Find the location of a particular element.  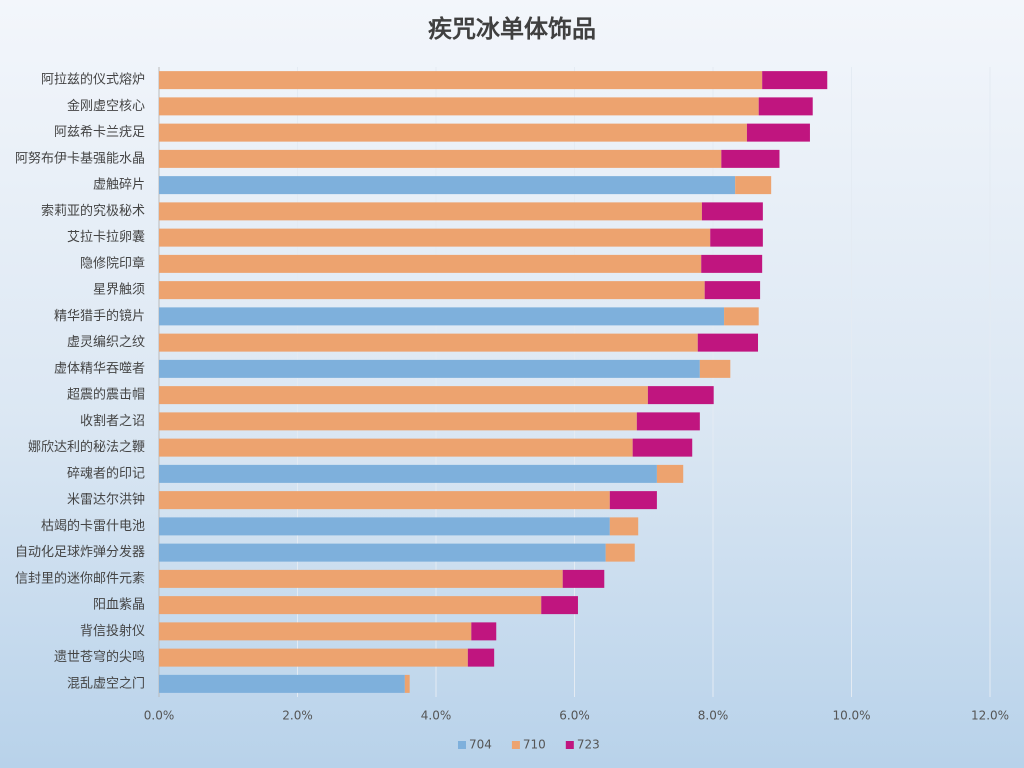

y-tick-label: 金刚虚空核心 is located at coordinates (106, 106).